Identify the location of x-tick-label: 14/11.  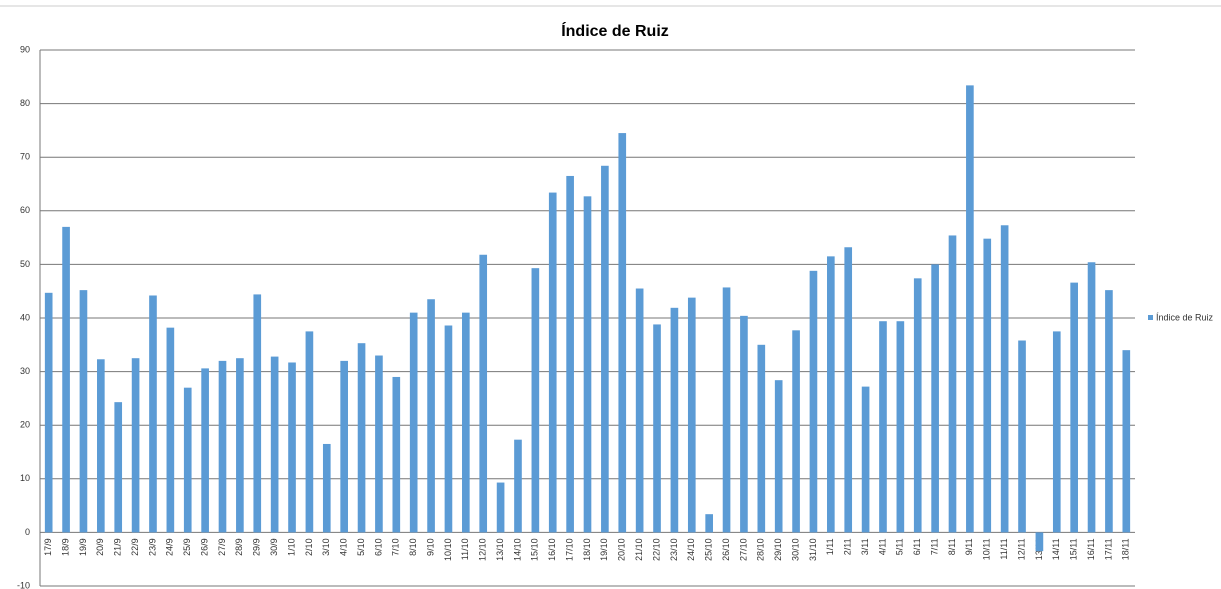
(1056, 549).